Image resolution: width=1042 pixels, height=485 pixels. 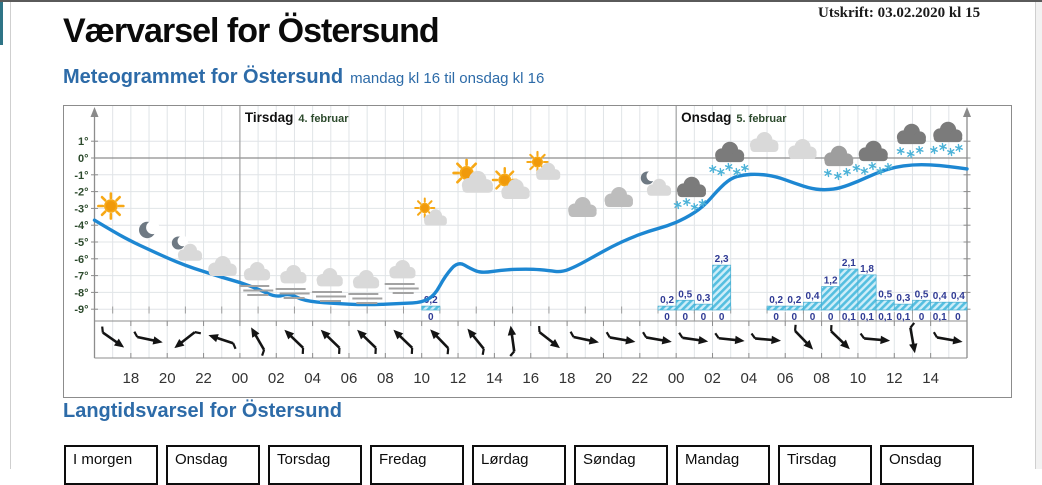 What do you see at coordinates (251, 31) in the screenshot?
I see `page-title: Værvarsel for Östersund` at bounding box center [251, 31].